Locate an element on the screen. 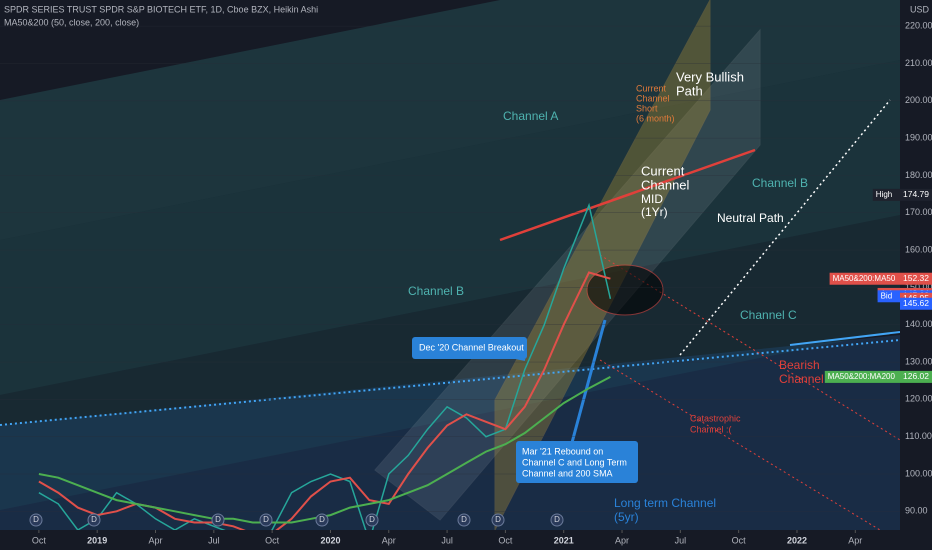 This screenshot has height=550, width=932. arrow is located at coordinates (587, 385).